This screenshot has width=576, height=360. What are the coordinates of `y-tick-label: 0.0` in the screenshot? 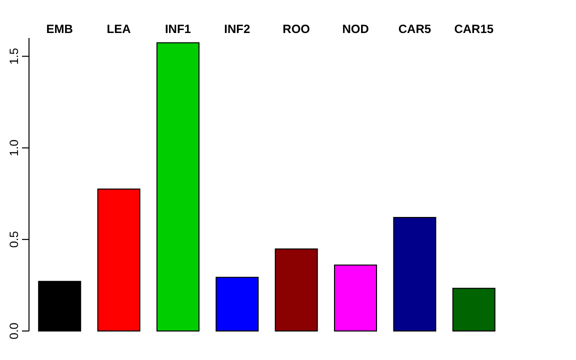 It's located at (14, 331).